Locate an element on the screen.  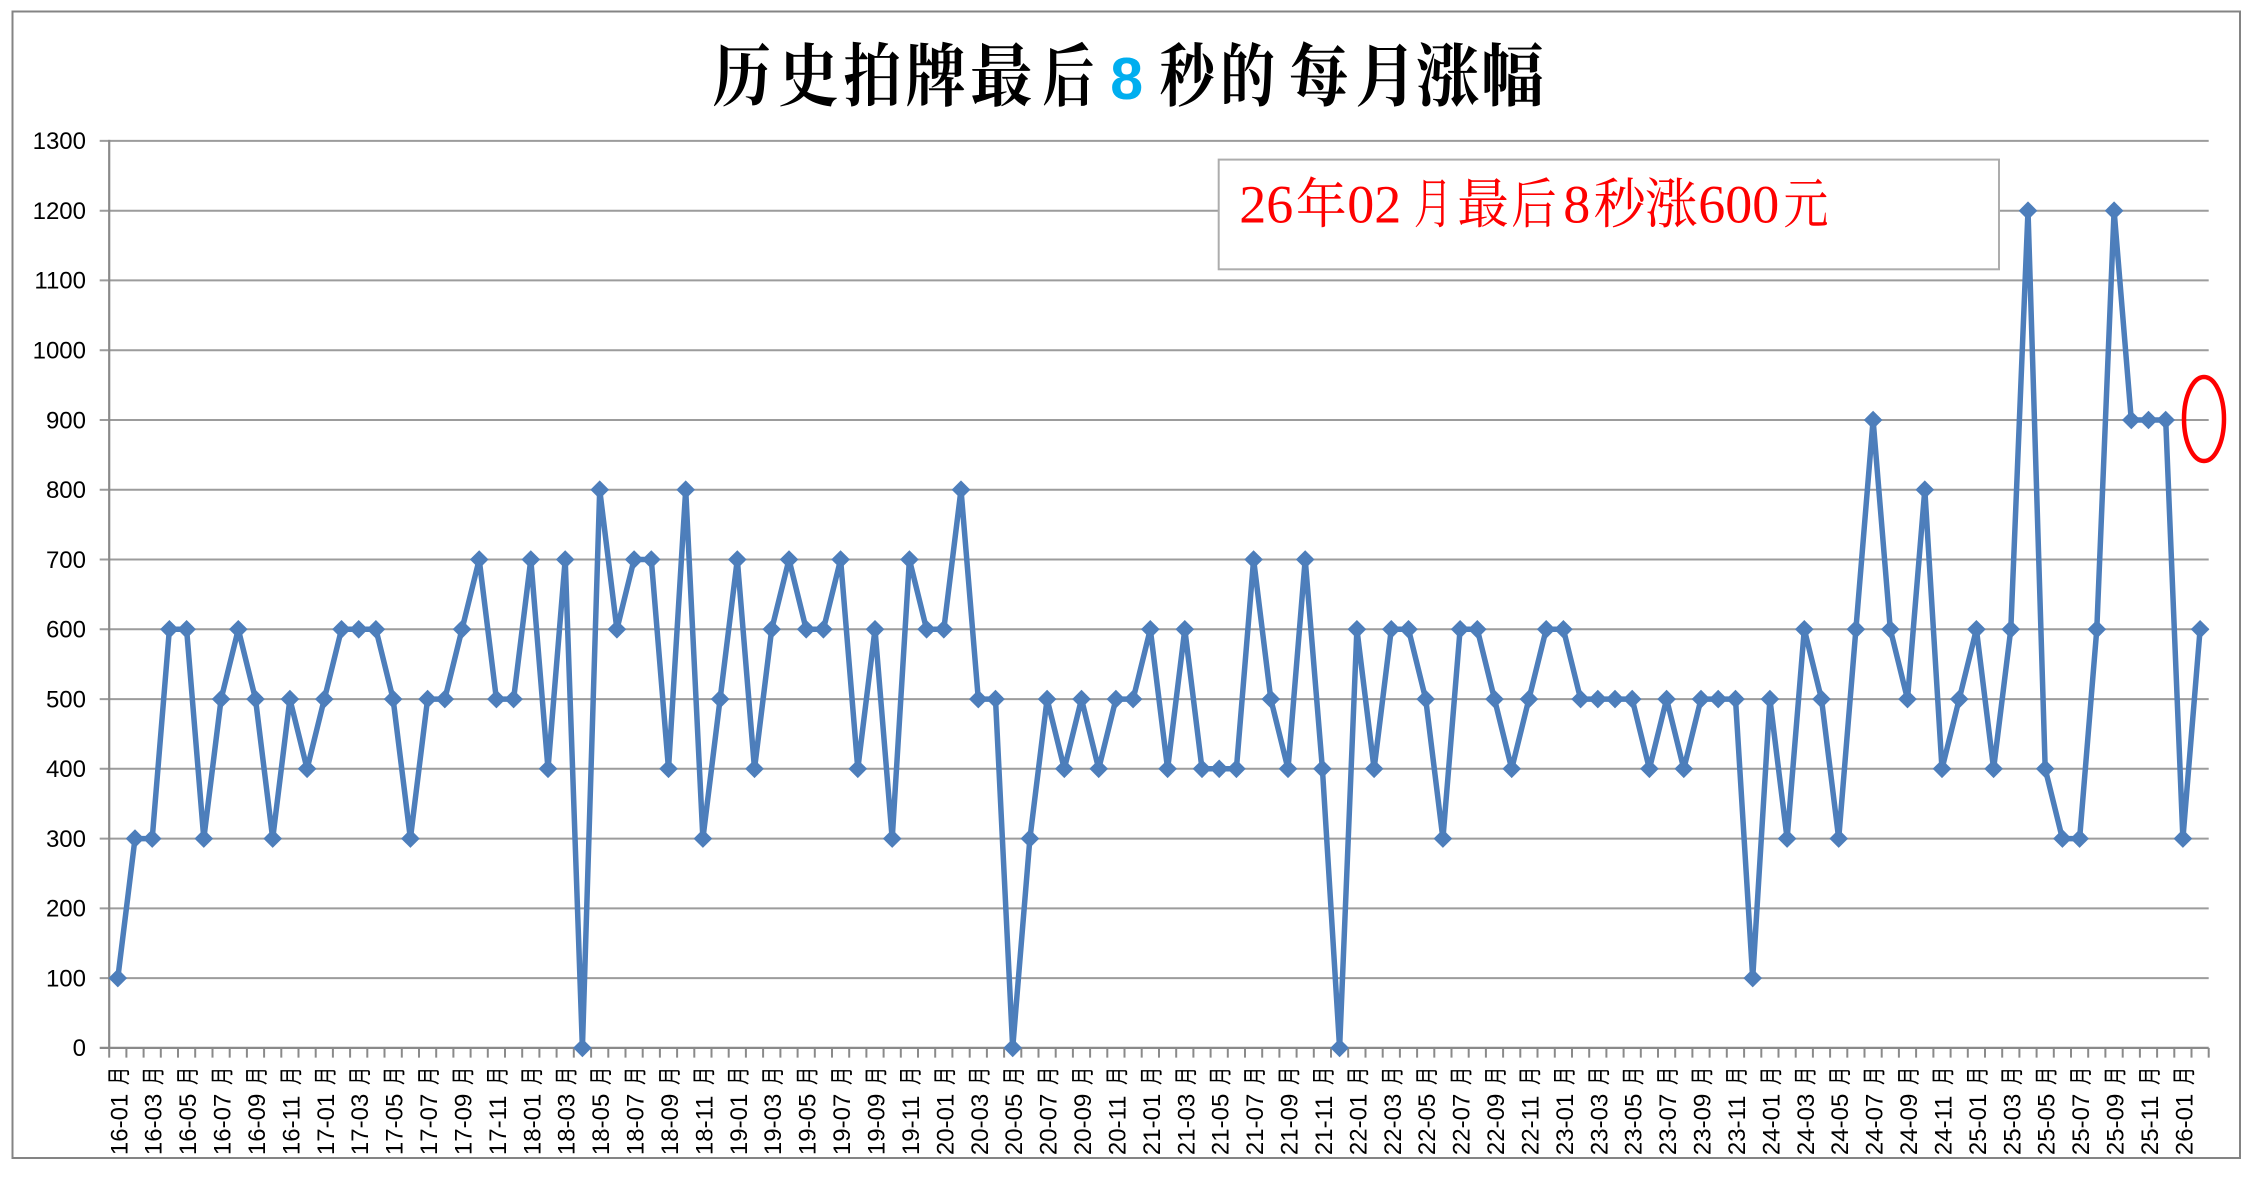
svg-text: 16-01 is located at coordinates (119, 1124).